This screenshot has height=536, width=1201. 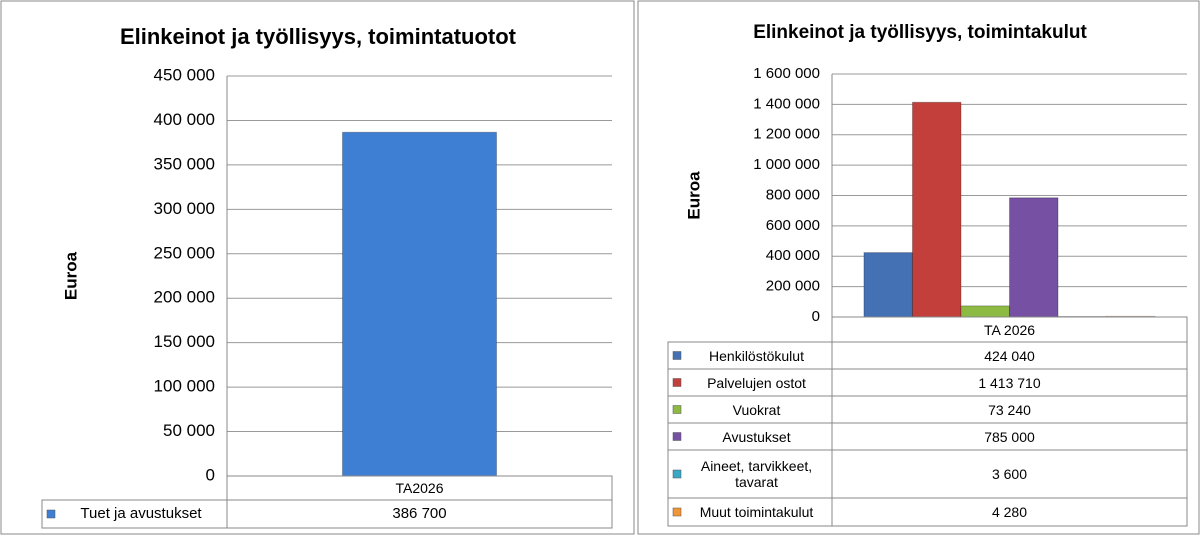 I want to click on value-label: 386 700, so click(x=419, y=513).